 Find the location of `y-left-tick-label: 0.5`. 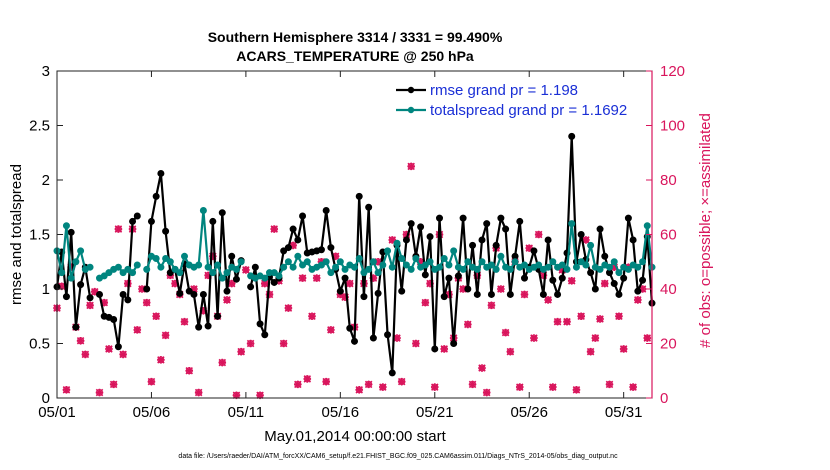

y-left-tick-label: 0.5 is located at coordinates (39, 344).